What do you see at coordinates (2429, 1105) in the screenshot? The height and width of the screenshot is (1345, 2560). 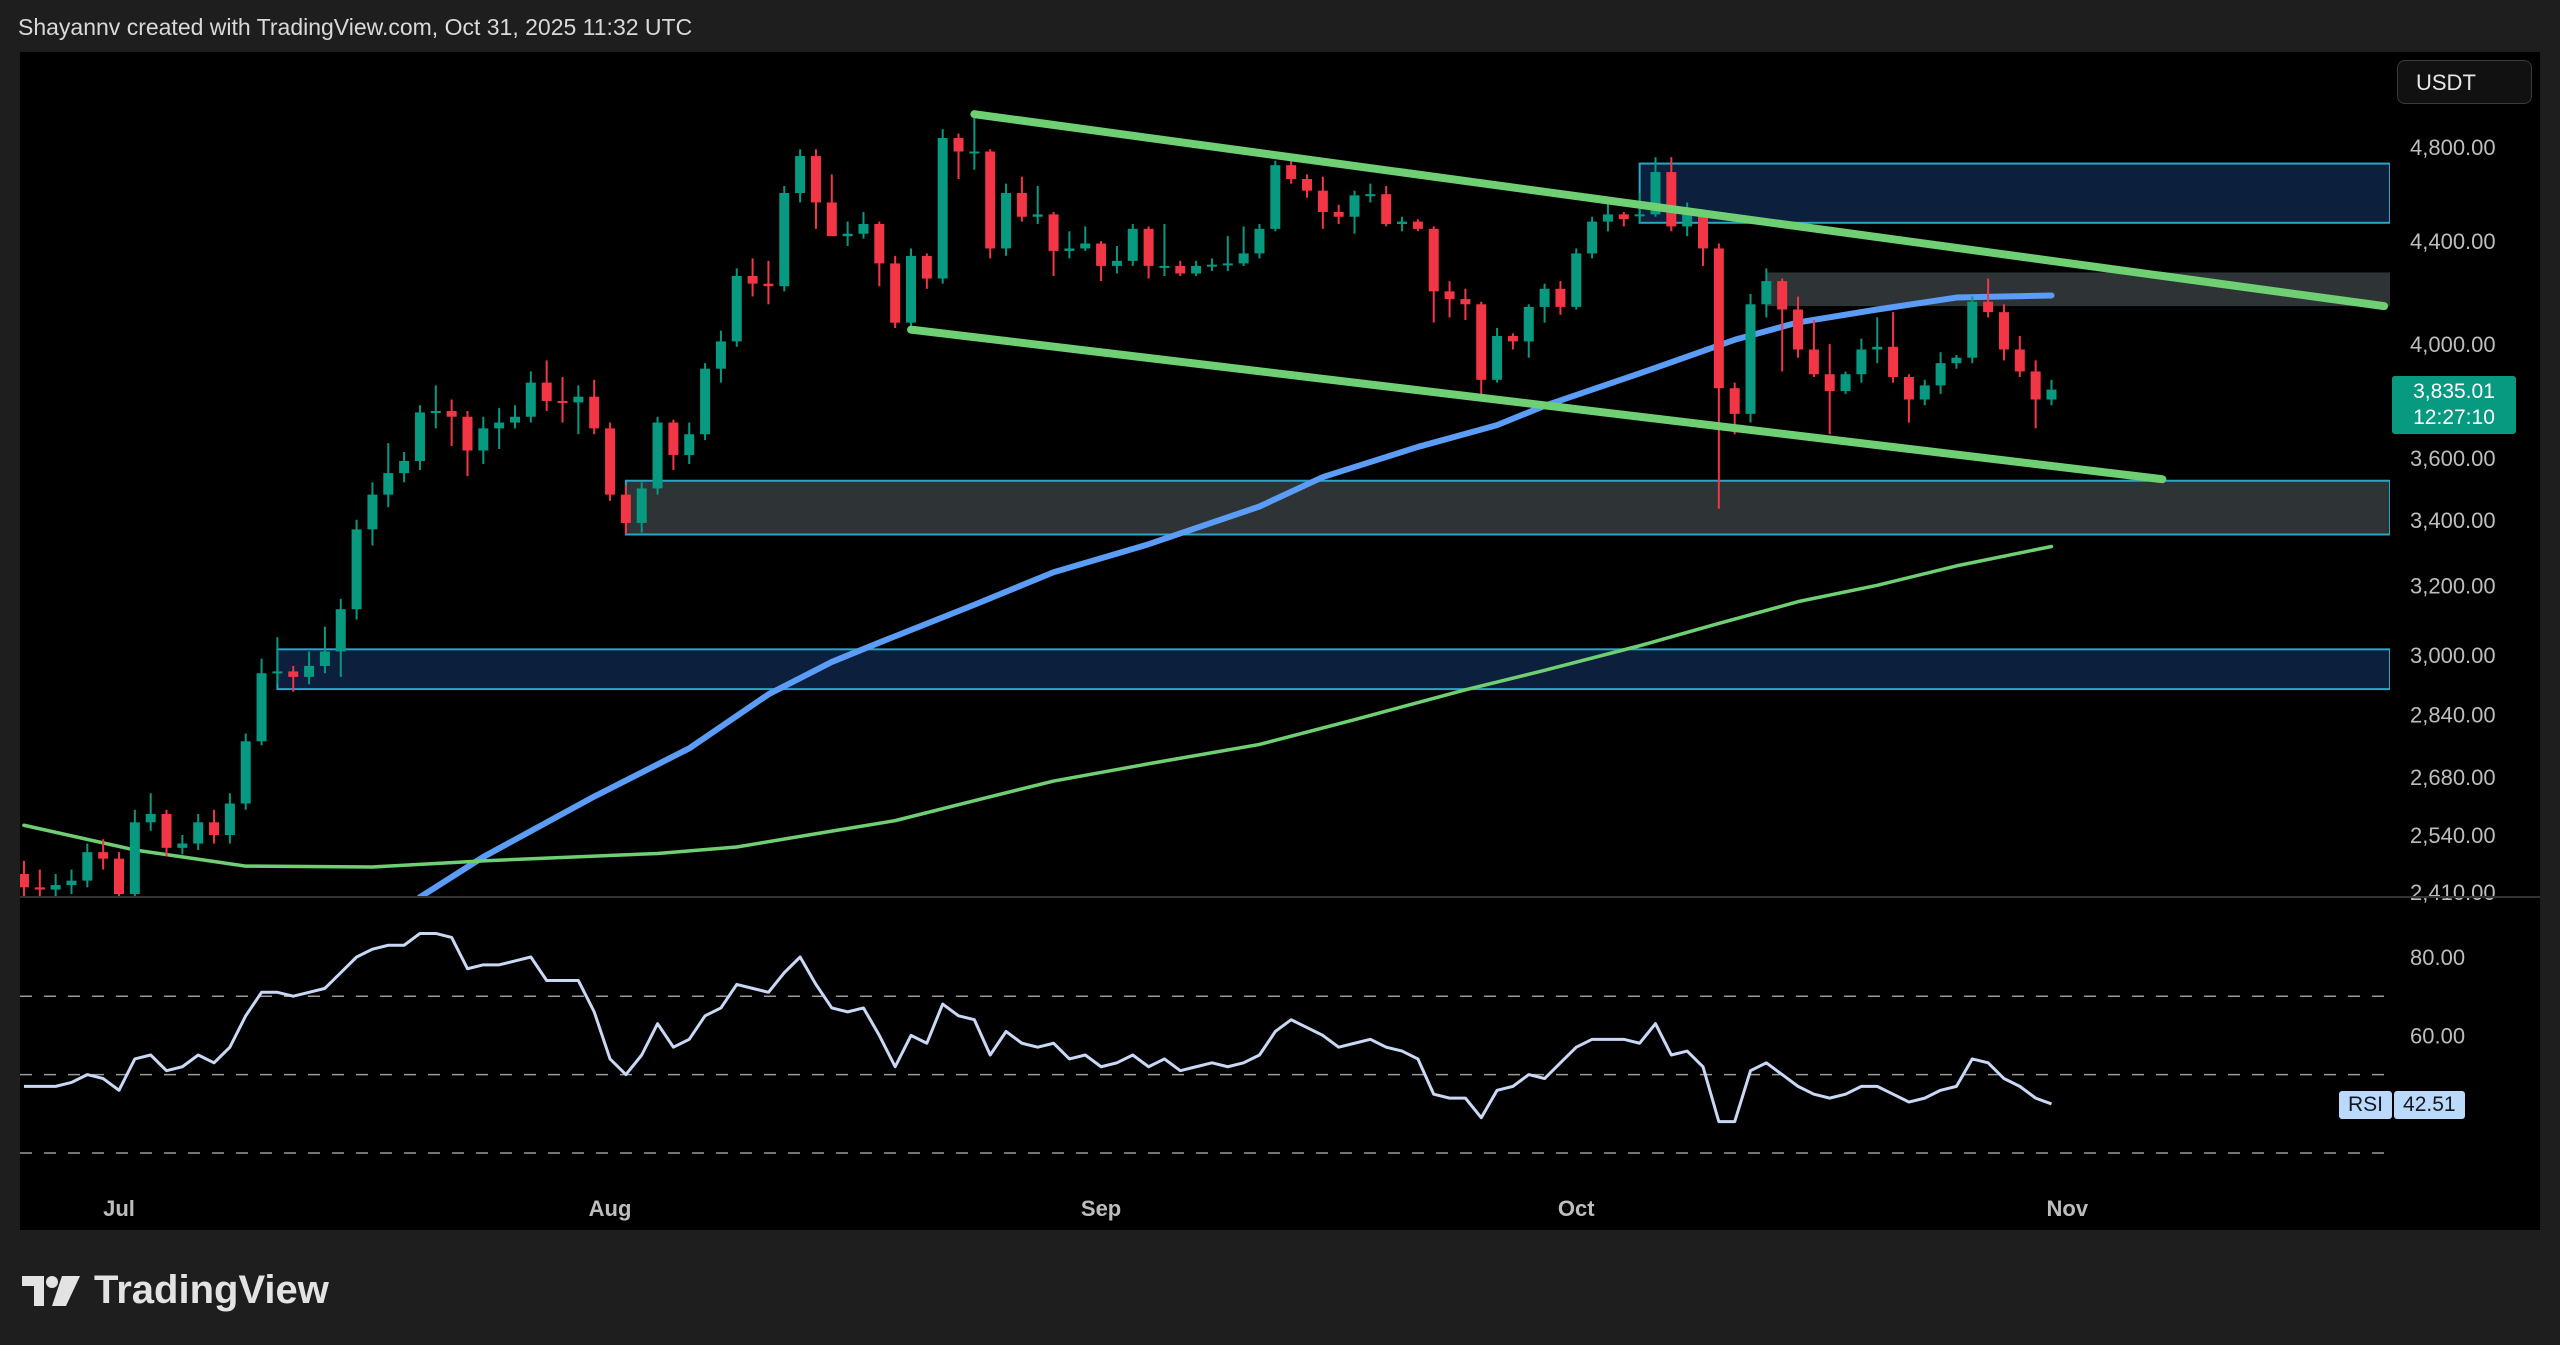 I see `rsi-value: 42.51` at bounding box center [2429, 1105].